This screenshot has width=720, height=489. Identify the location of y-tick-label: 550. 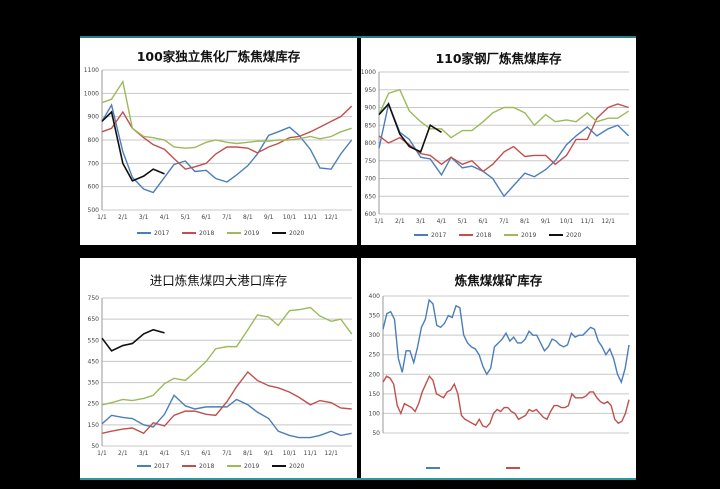
(94, 340).